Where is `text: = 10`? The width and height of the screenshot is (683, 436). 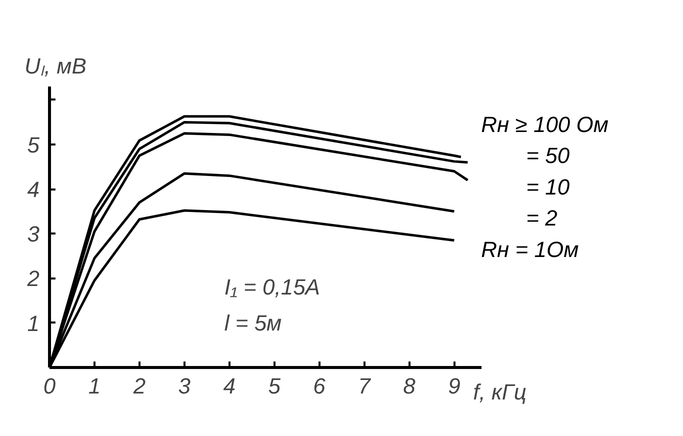
text: = 10 is located at coordinates (548, 187).